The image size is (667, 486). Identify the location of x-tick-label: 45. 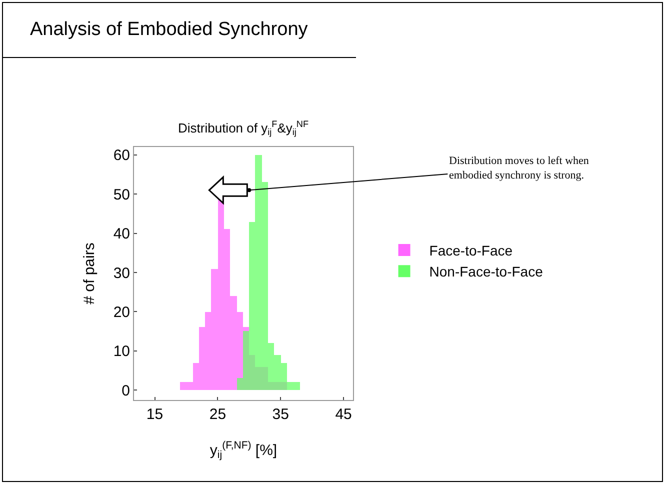
(343, 414).